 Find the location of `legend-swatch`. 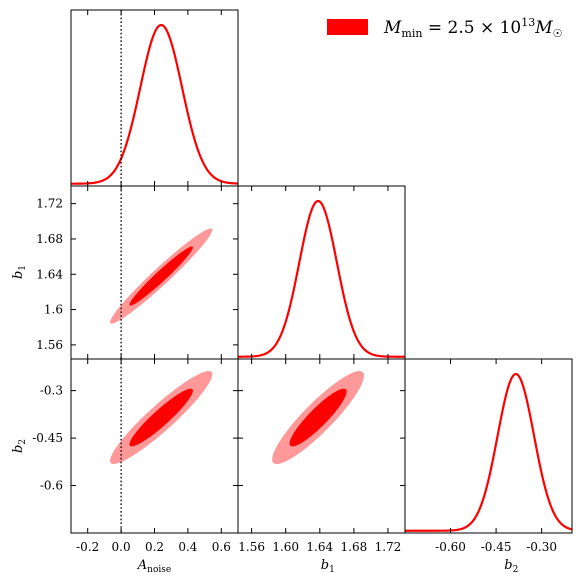

legend-swatch is located at coordinates (347, 27).